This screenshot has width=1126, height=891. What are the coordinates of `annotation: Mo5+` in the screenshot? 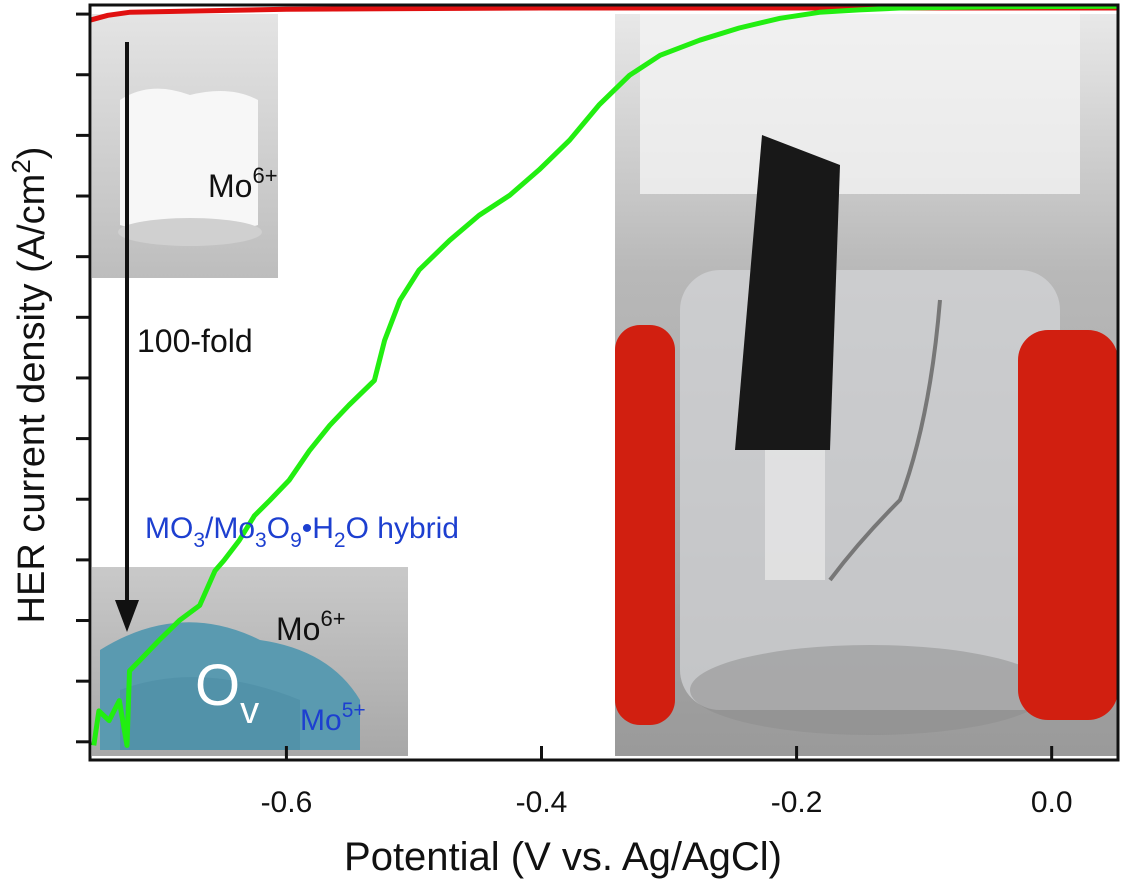 It's located at (333, 718).